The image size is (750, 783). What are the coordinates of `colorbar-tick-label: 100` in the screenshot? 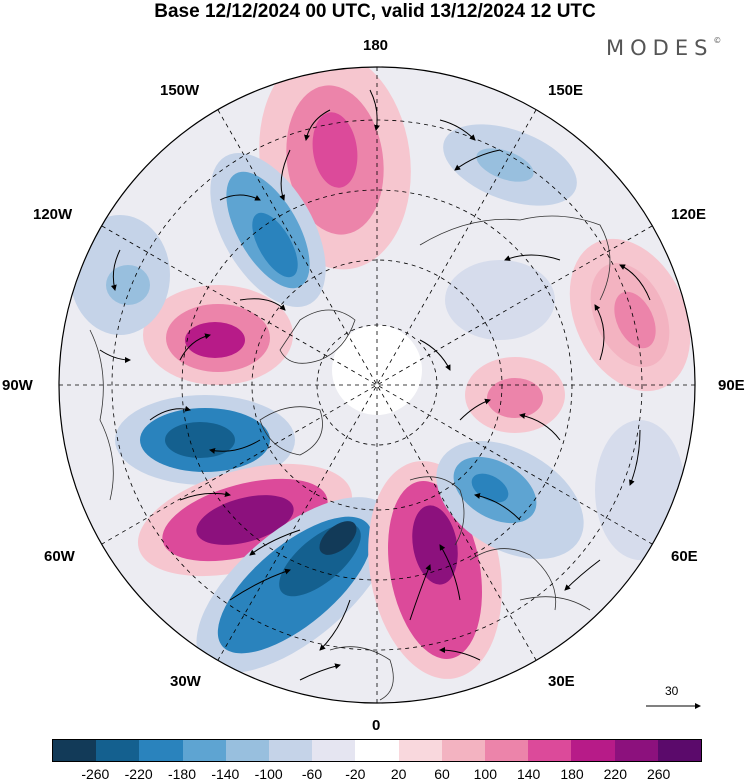 It's located at (485, 774).